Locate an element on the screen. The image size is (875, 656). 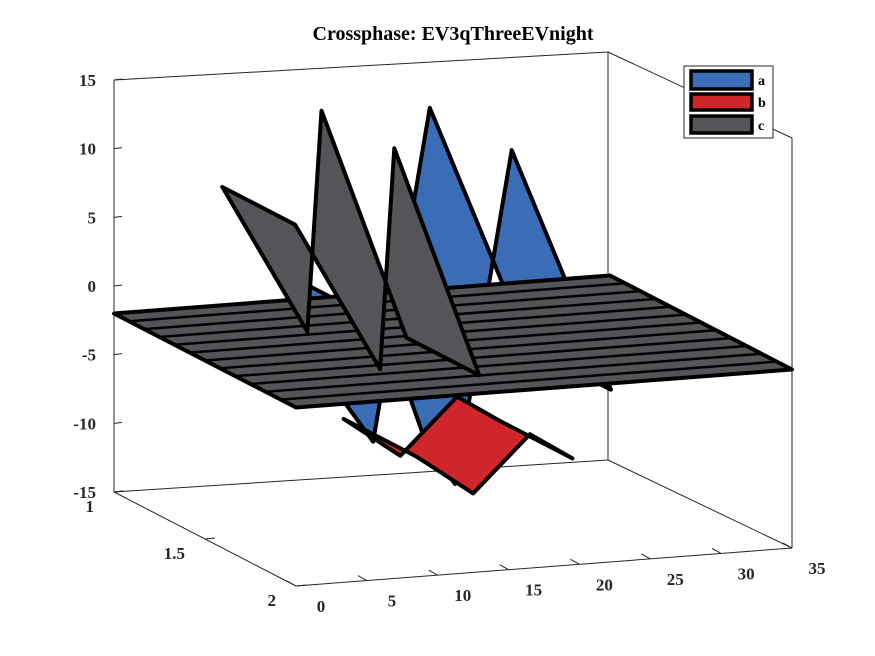
y-axis-ticks: 11.52 is located at coordinates (196, 550).